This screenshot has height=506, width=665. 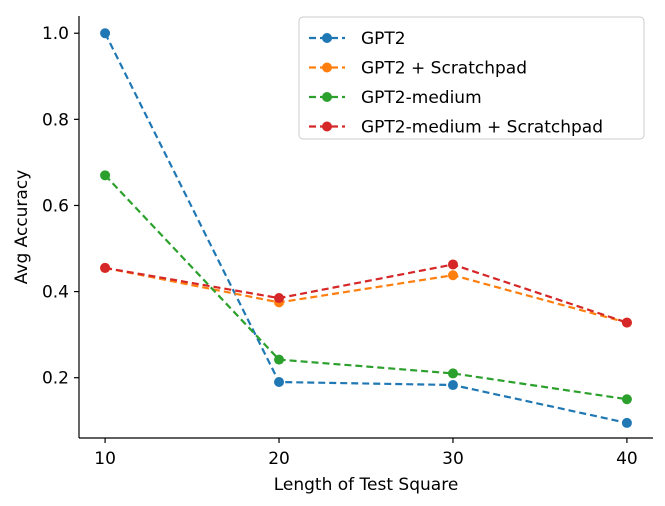 I want to click on x-tick-label: 40, so click(x=627, y=459).